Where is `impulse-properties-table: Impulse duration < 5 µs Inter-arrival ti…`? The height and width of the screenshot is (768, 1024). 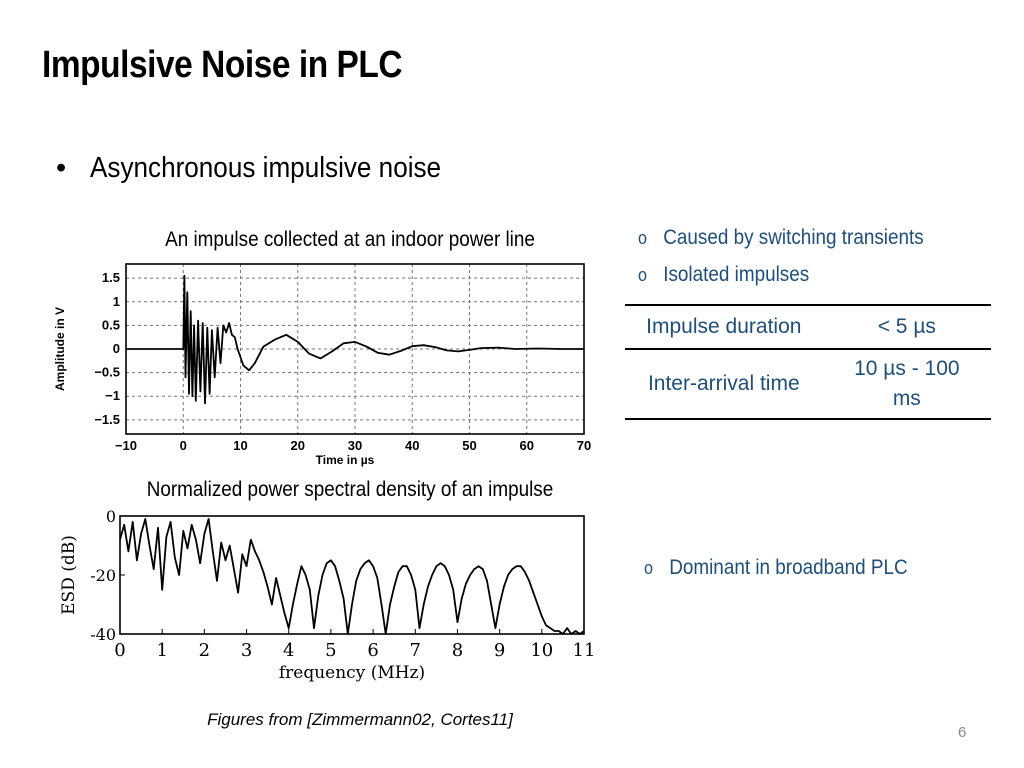
impulse-properties-table: Impulse duration < 5 µs Inter-arrival ti… is located at coordinates (808, 362).